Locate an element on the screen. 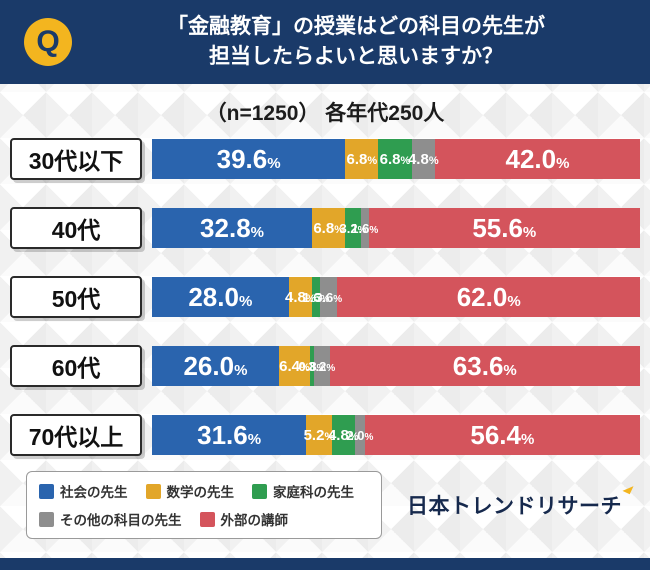  age-group-label: 50代 is located at coordinates (76, 297).